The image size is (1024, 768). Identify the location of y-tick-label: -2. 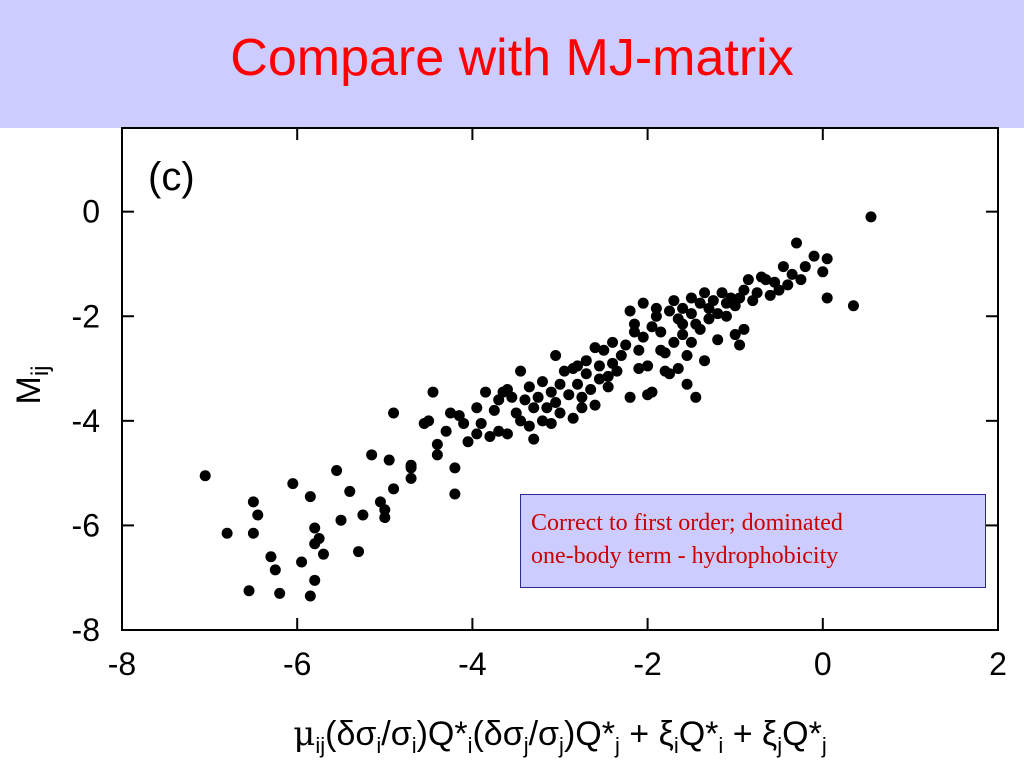
(86, 316).